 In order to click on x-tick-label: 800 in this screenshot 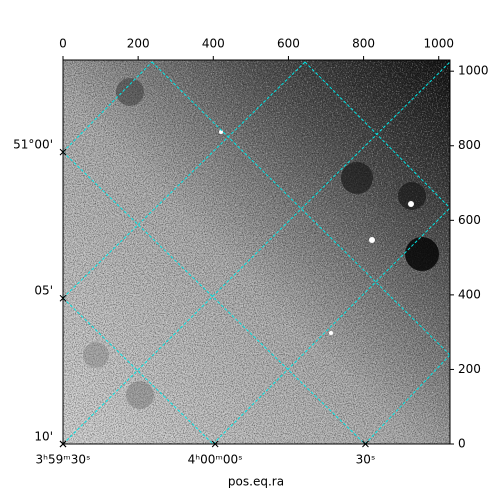, I will do `click(363, 44)`.